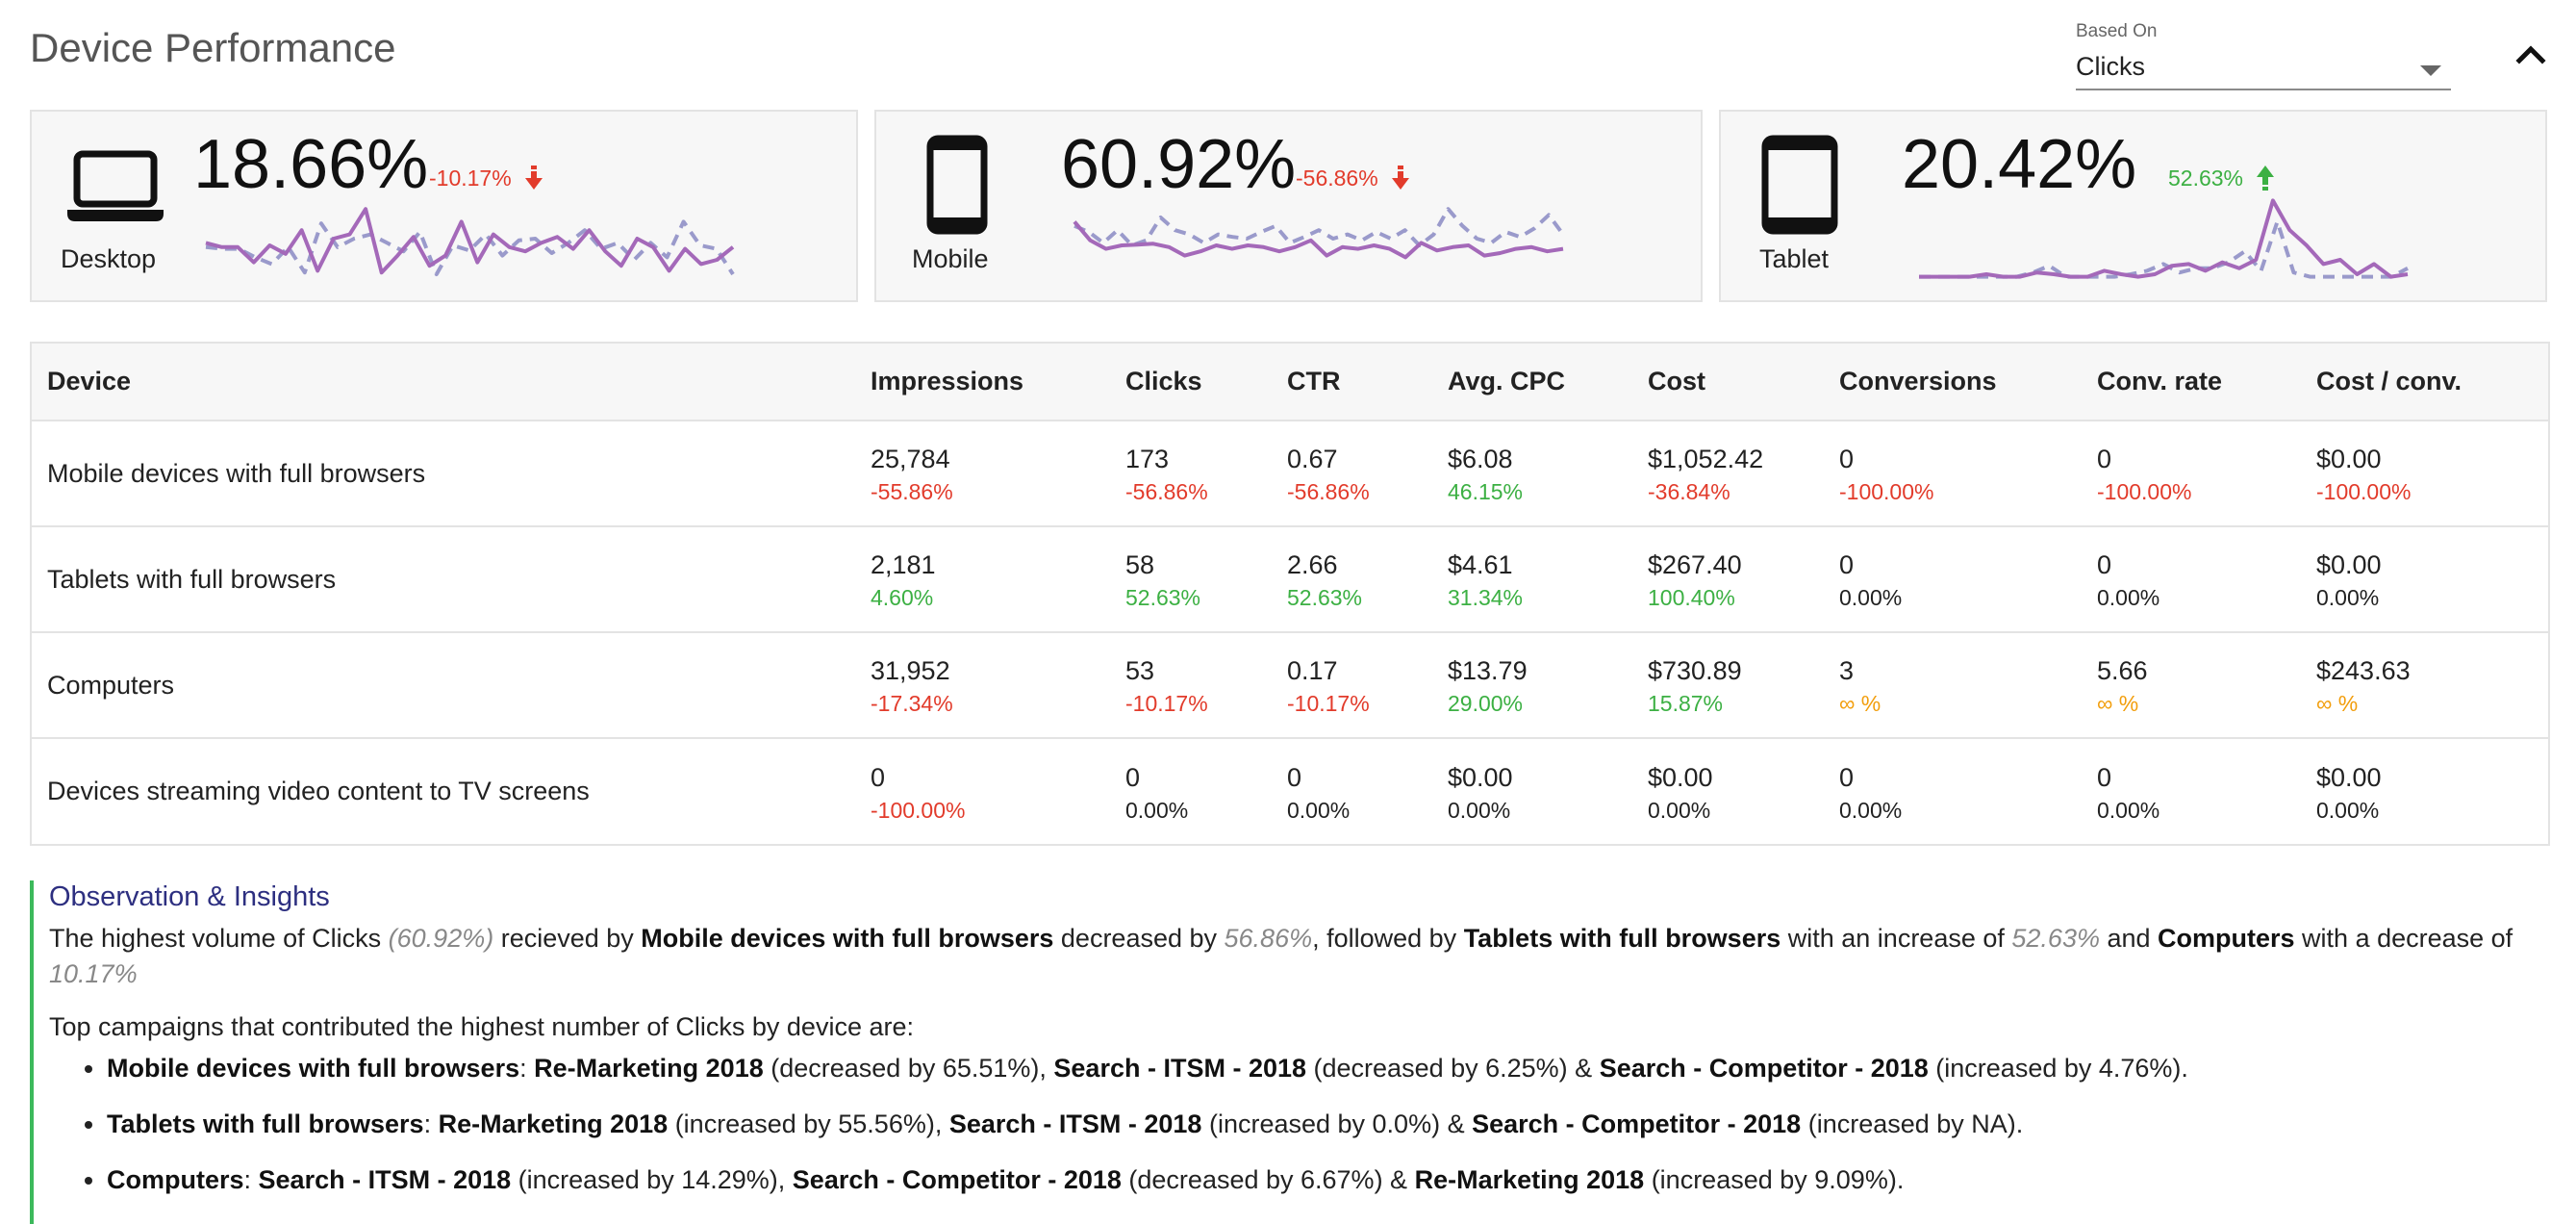 The image size is (2576, 1224). I want to click on col-conv-rate: Conv. rate, so click(2192, 383).